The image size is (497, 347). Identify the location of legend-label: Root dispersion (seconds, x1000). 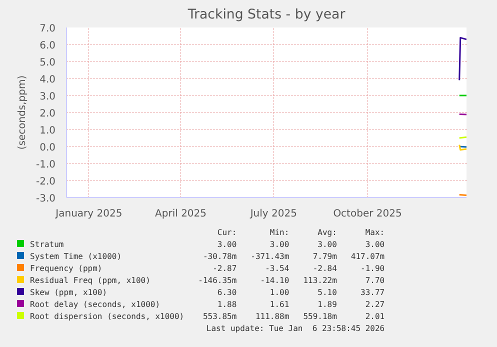
(106, 317).